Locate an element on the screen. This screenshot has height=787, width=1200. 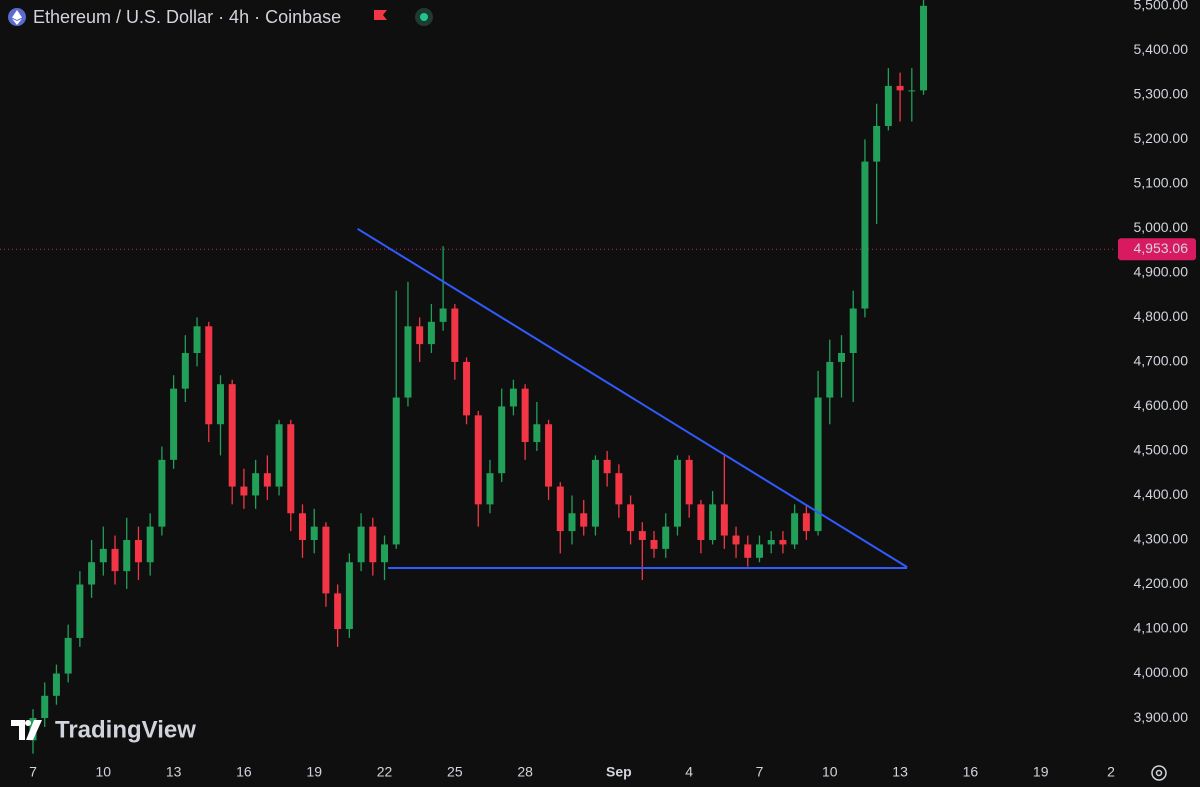
gear is located at coordinates (1159, 773).